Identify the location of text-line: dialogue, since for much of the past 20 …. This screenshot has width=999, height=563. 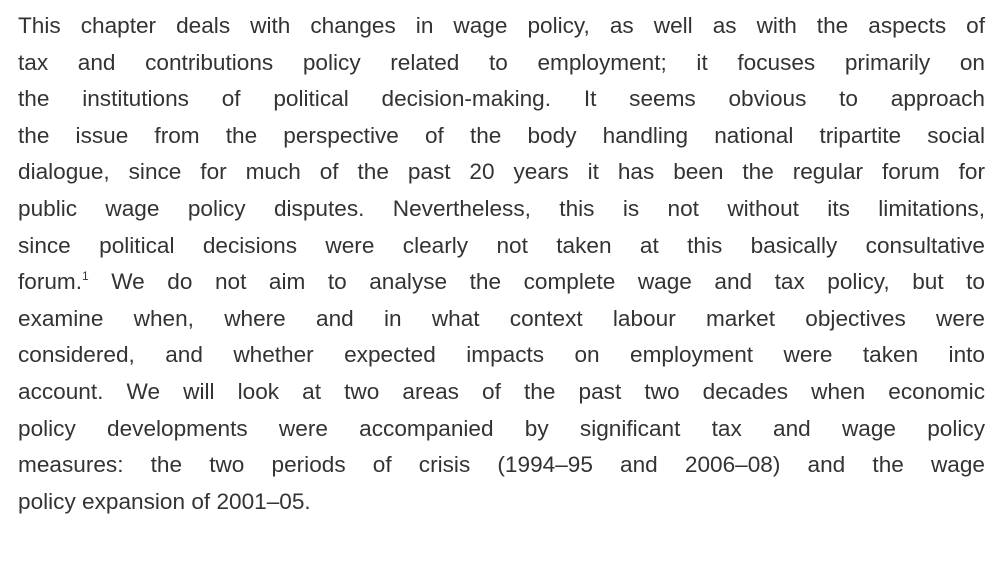
(501, 172).